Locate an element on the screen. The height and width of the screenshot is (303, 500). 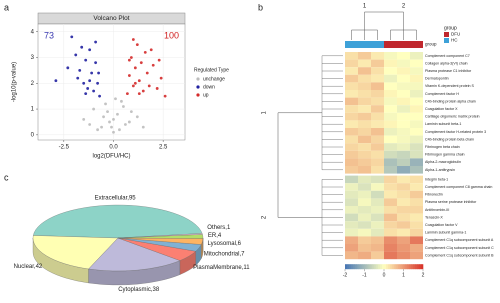
row-label: Alpha-2-macroglobulin is located at coordinates (443, 162).